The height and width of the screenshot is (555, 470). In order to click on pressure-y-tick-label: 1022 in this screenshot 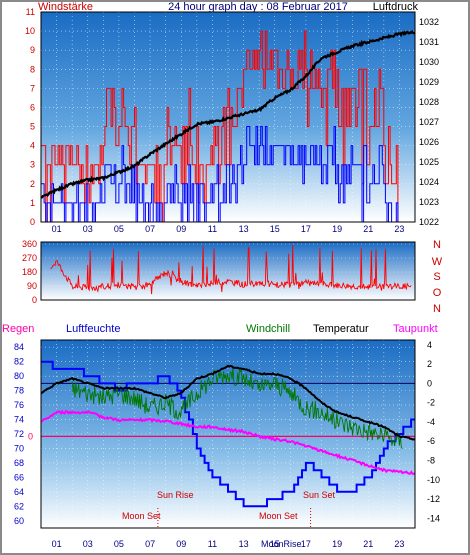, I will do `click(429, 222)`.